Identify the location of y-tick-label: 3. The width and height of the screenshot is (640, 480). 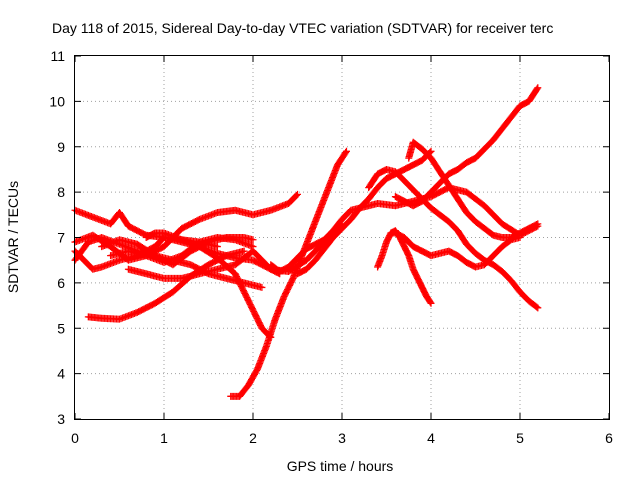
(61, 419).